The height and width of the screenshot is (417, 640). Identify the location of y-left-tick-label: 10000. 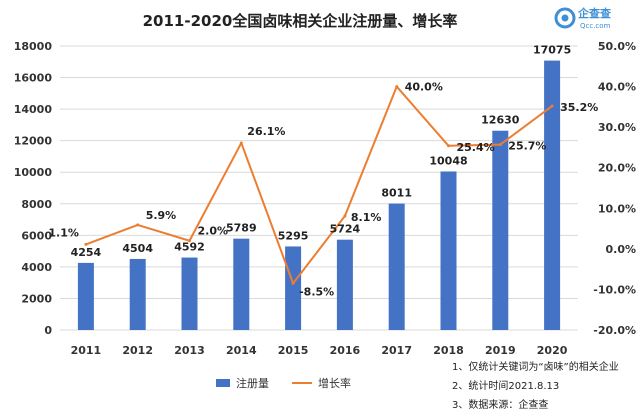
(33, 172).